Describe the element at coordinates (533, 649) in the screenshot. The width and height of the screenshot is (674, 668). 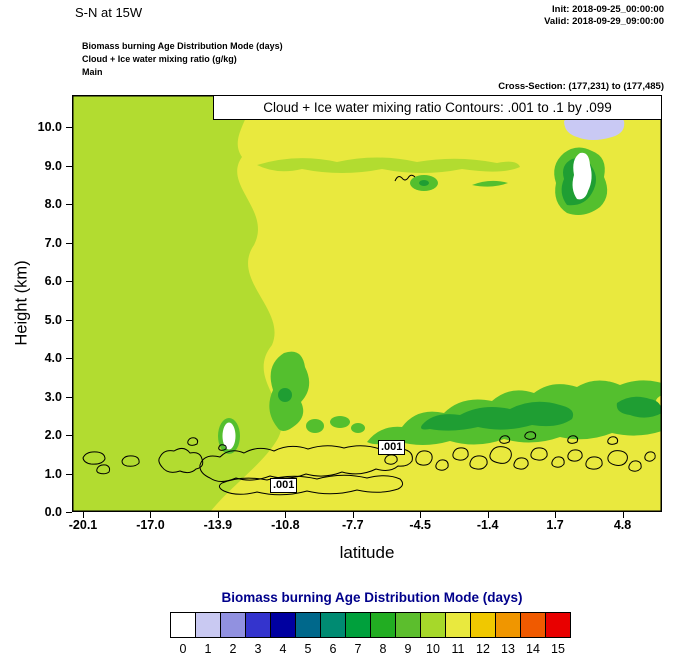
I see `colorbar-tick-label: 14` at that location.